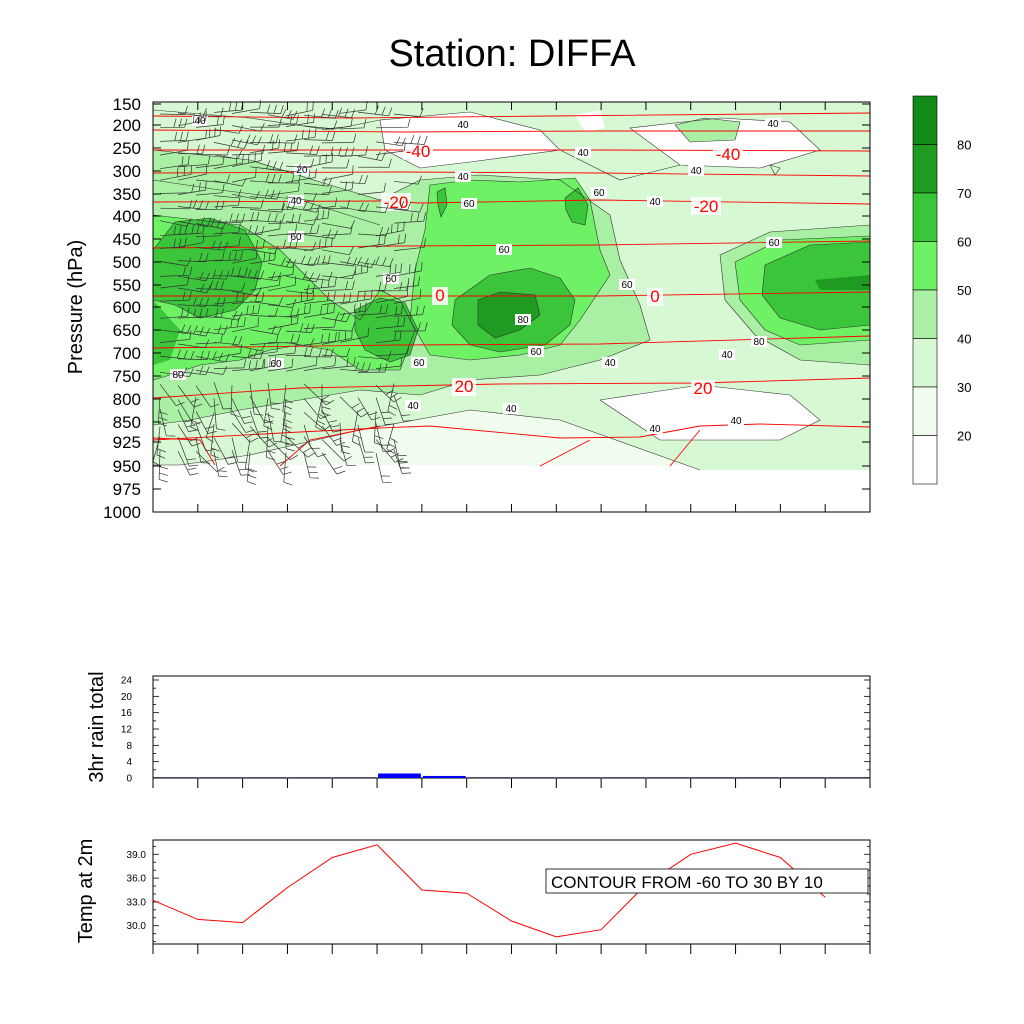  I want to click on y-tick-label: 650, so click(127, 330).